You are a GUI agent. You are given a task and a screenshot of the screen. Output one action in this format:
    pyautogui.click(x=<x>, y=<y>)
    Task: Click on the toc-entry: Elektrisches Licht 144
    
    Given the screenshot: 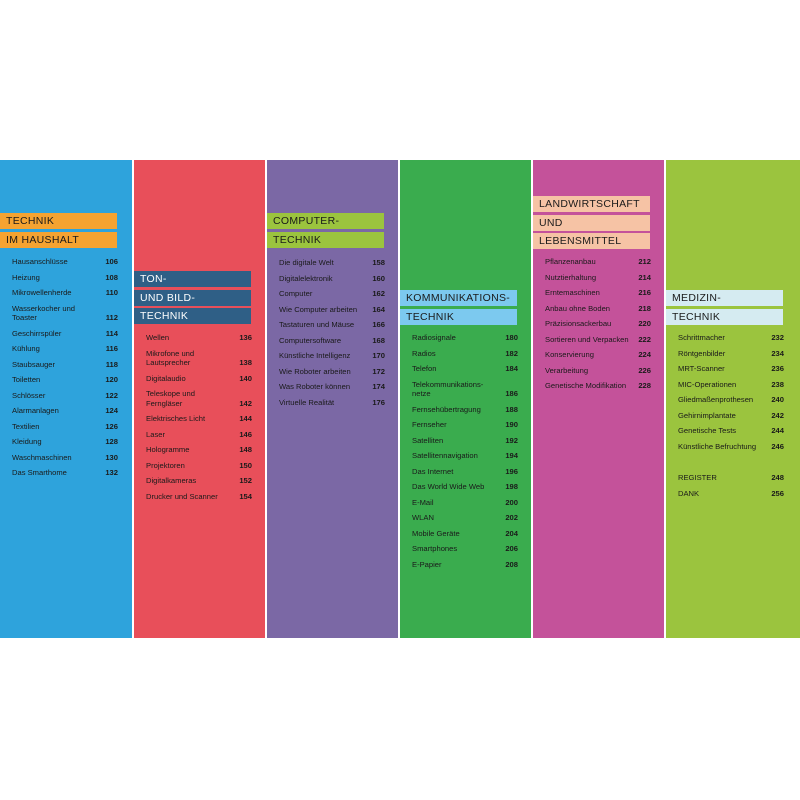 What is the action you would take?
    pyautogui.click(x=199, y=419)
    